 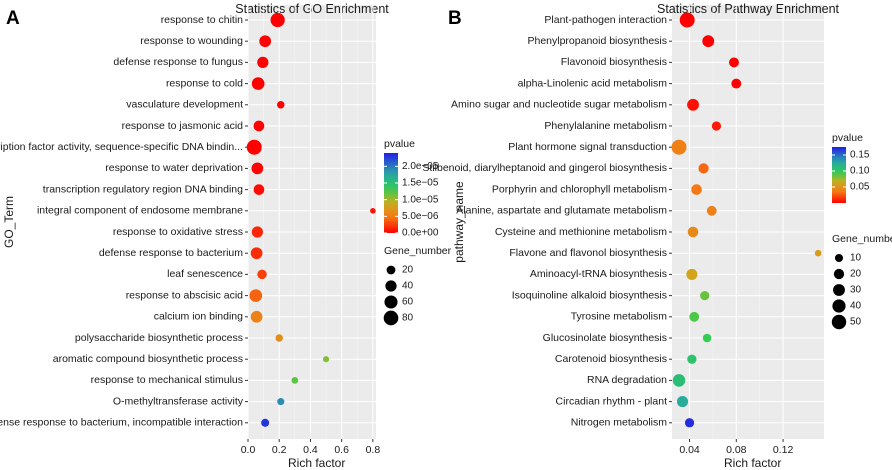 What do you see at coordinates (581, 232) in the screenshot?
I see `category-label: Cysteine and methionine metabolism` at bounding box center [581, 232].